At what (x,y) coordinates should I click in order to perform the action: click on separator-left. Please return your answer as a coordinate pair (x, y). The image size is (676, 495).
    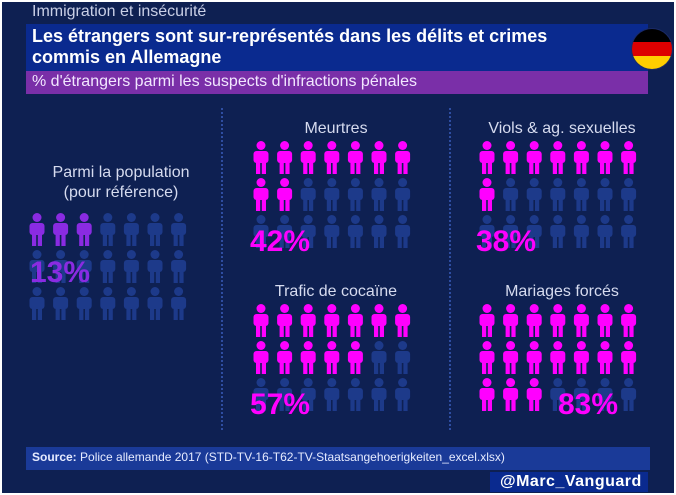
    Looking at the image, I should click on (222, 269).